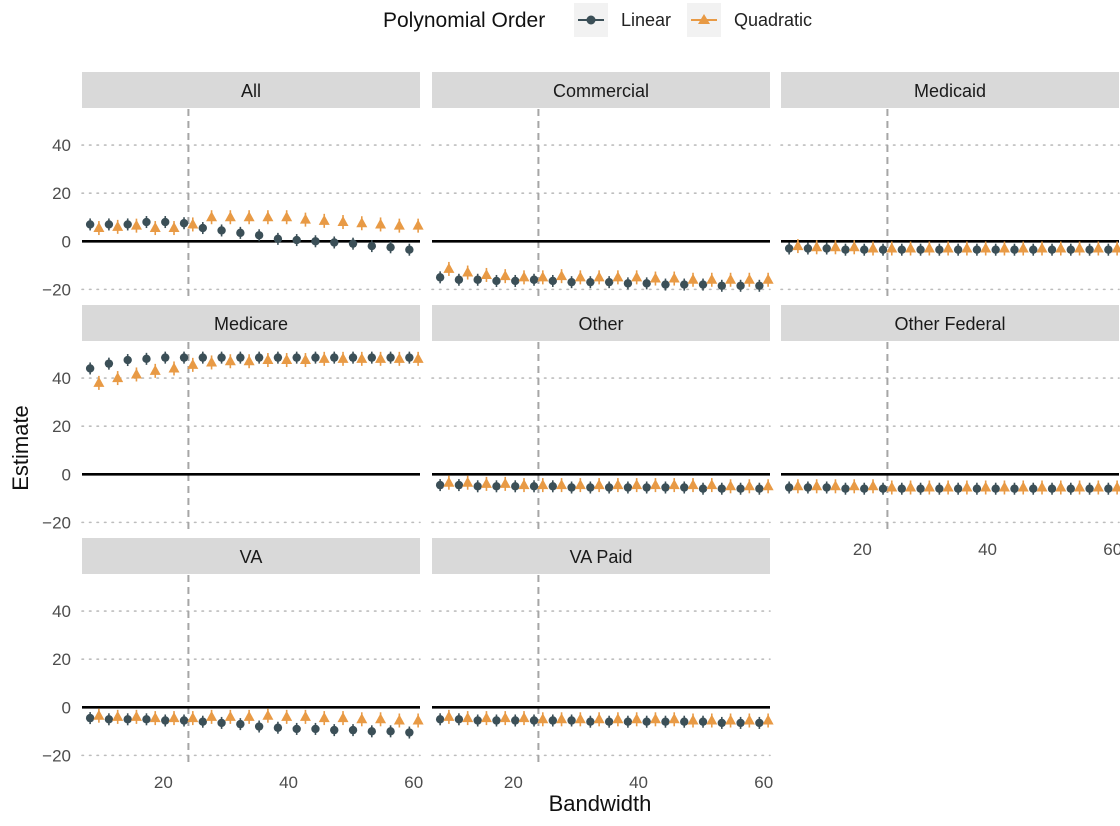 The image size is (1120, 826). I want to click on x-tick-label: 20, so click(513, 782).